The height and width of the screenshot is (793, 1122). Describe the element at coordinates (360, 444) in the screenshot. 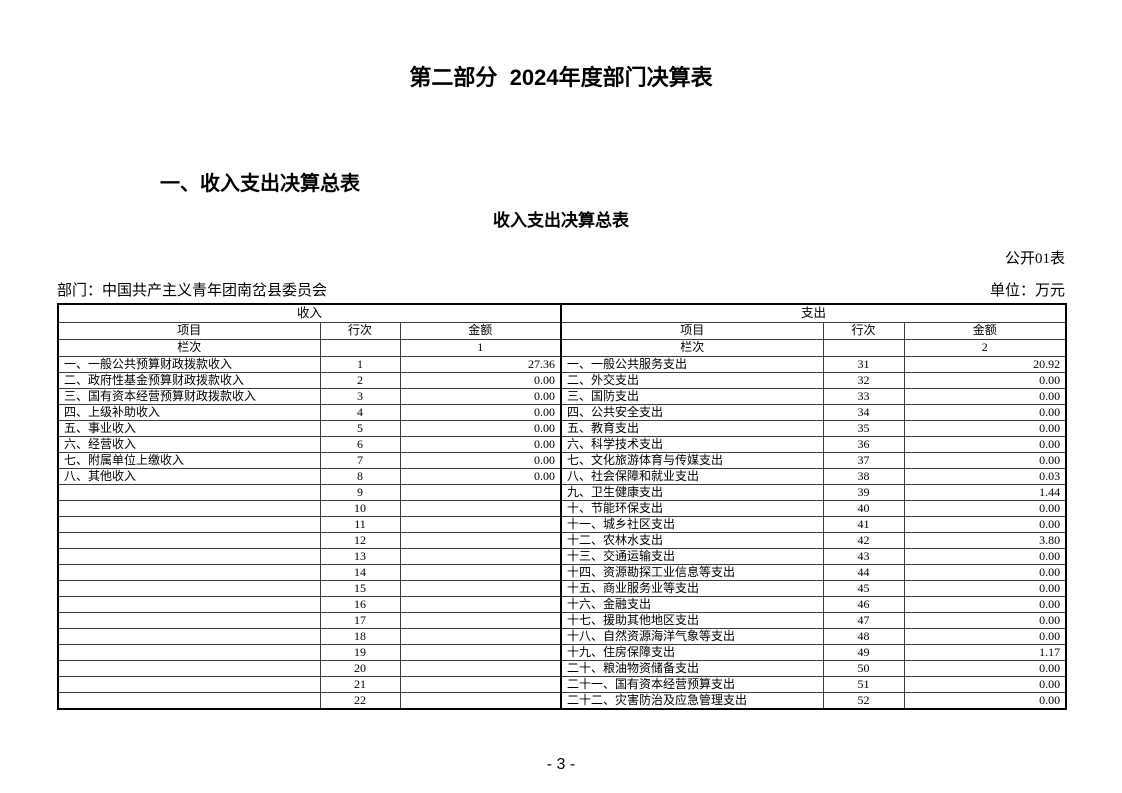

I see `income-rowno-cell: 6` at that location.